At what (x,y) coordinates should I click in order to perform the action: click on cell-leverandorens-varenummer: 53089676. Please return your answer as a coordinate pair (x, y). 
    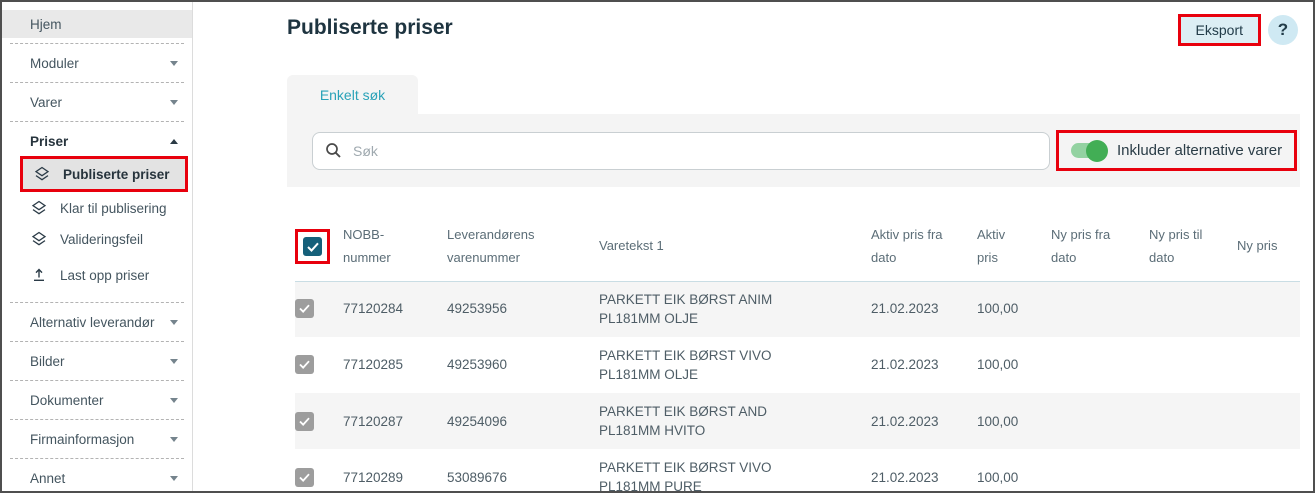
    Looking at the image, I should click on (477, 477).